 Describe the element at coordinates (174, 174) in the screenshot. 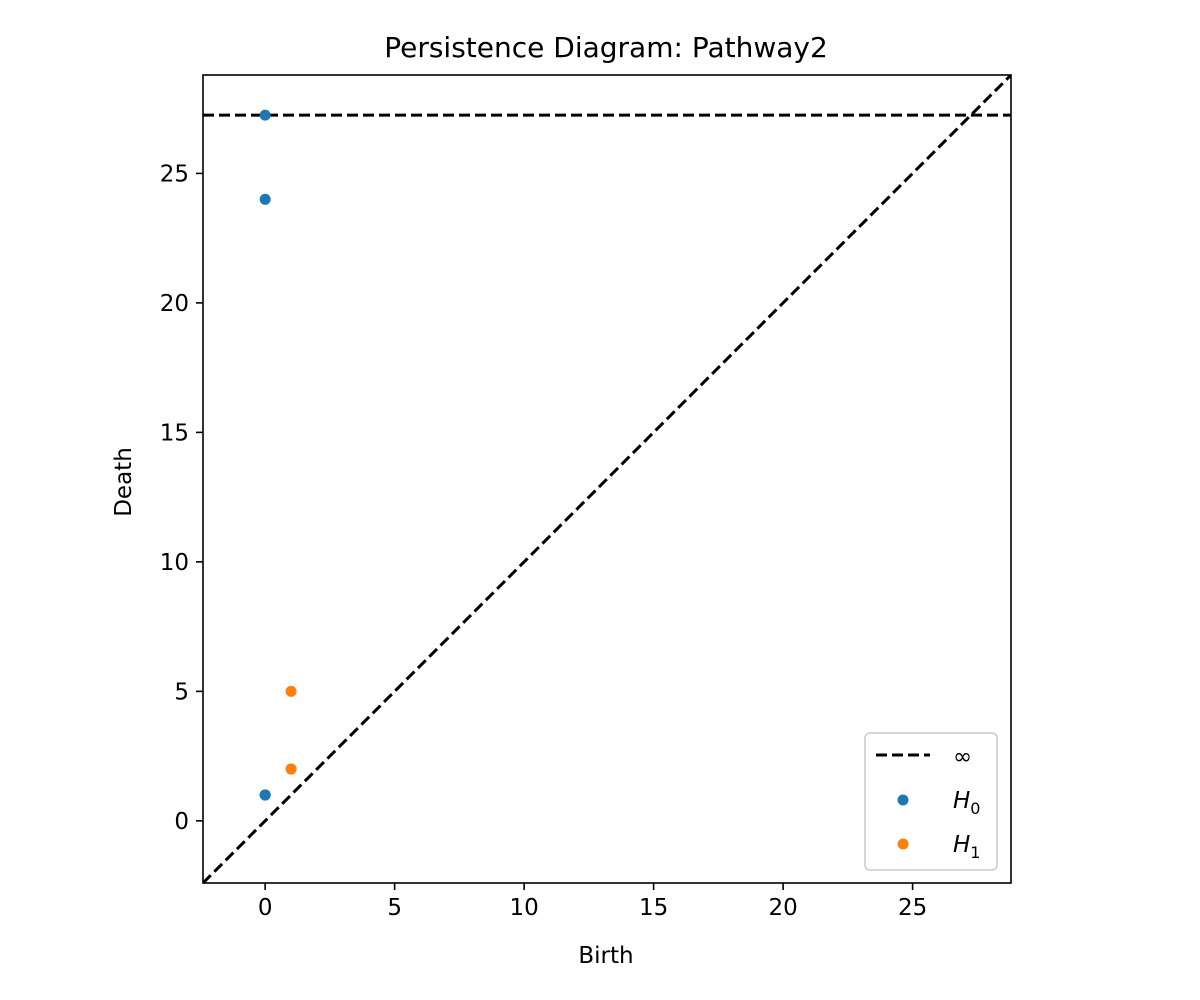

I see `y-tick-label: 25` at that location.